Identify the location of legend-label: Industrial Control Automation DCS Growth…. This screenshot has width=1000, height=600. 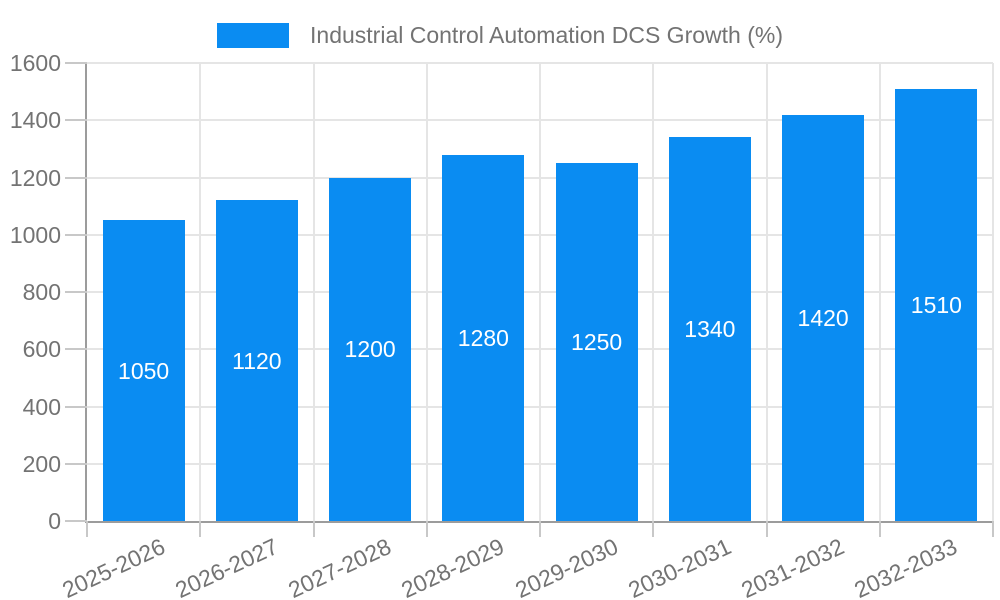
(546, 35).